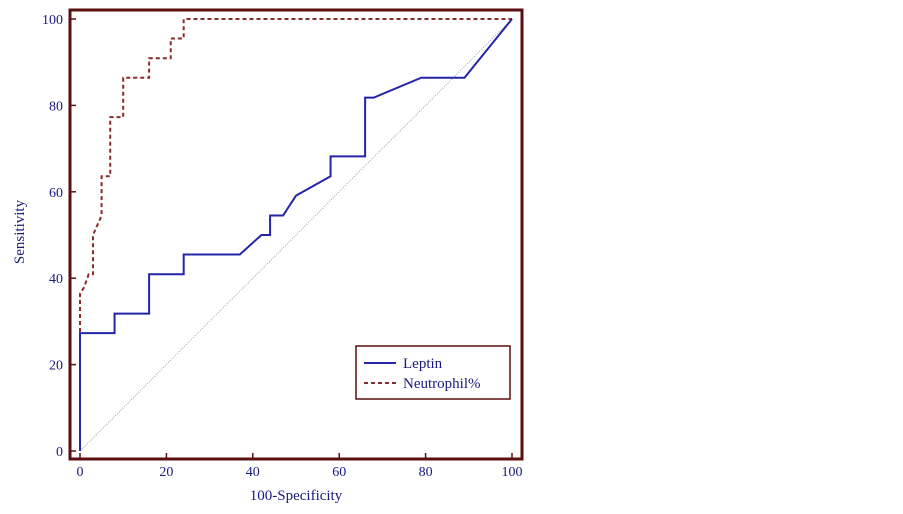  Describe the element at coordinates (52, 20) in the screenshot. I see `y-tick-label: 100` at that location.